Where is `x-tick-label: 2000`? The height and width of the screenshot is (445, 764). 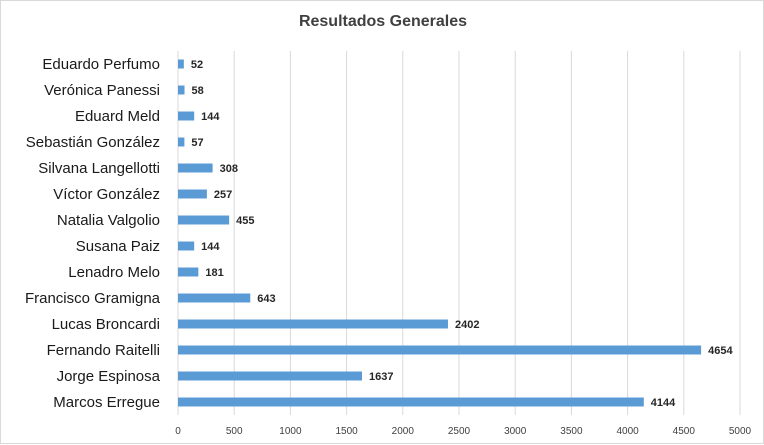
x-tick-label: 2000 is located at coordinates (403, 431).